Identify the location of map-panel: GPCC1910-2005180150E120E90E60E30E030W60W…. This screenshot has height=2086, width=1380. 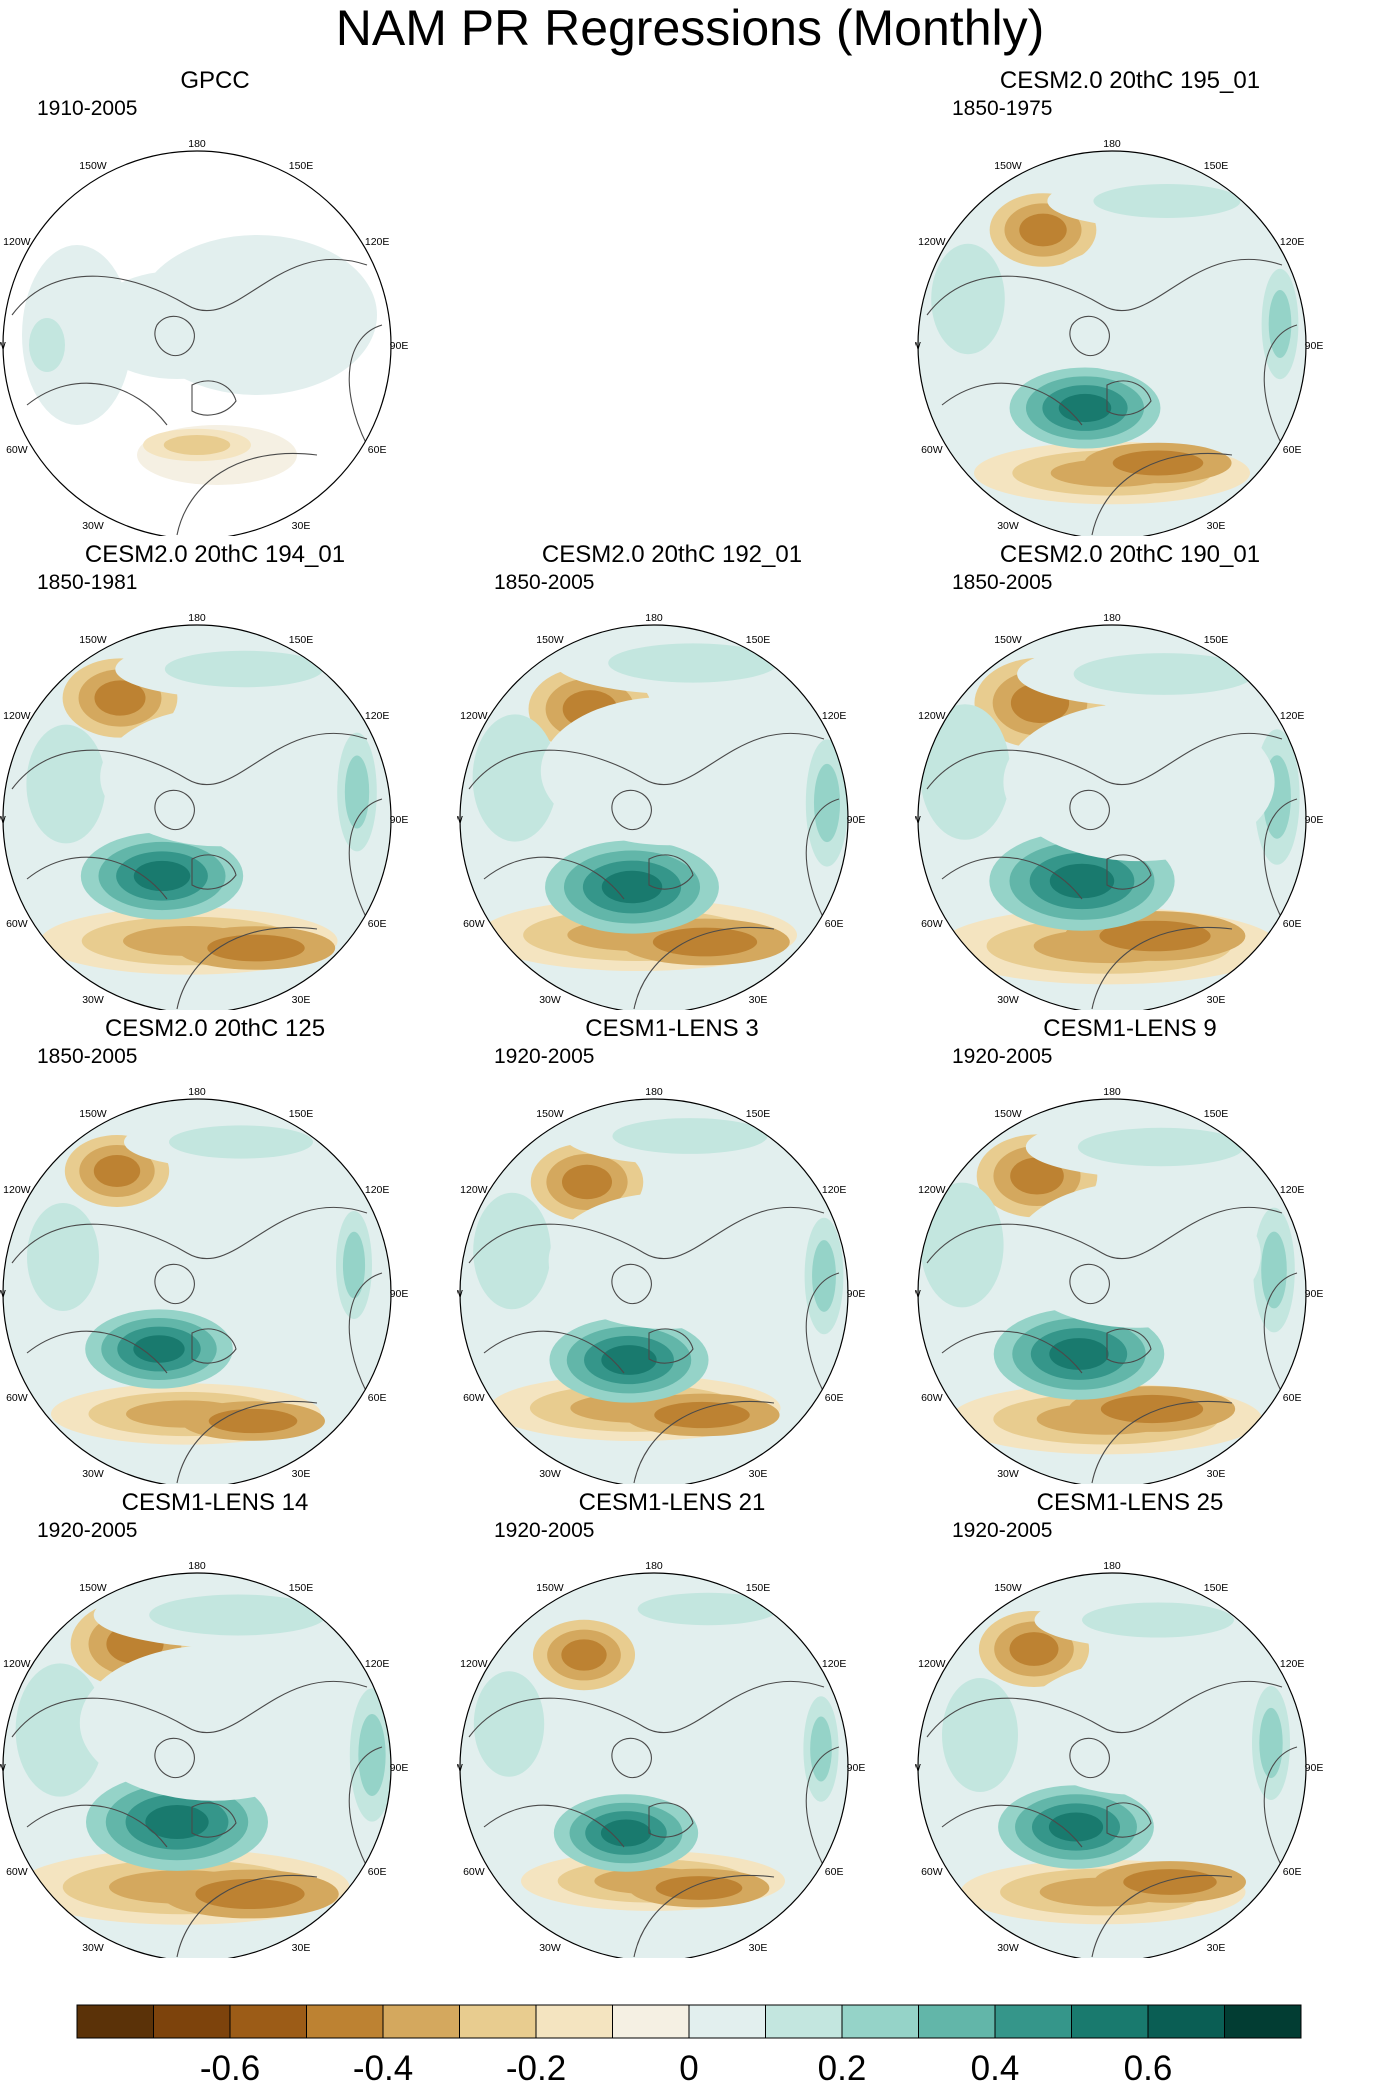
(215, 301).